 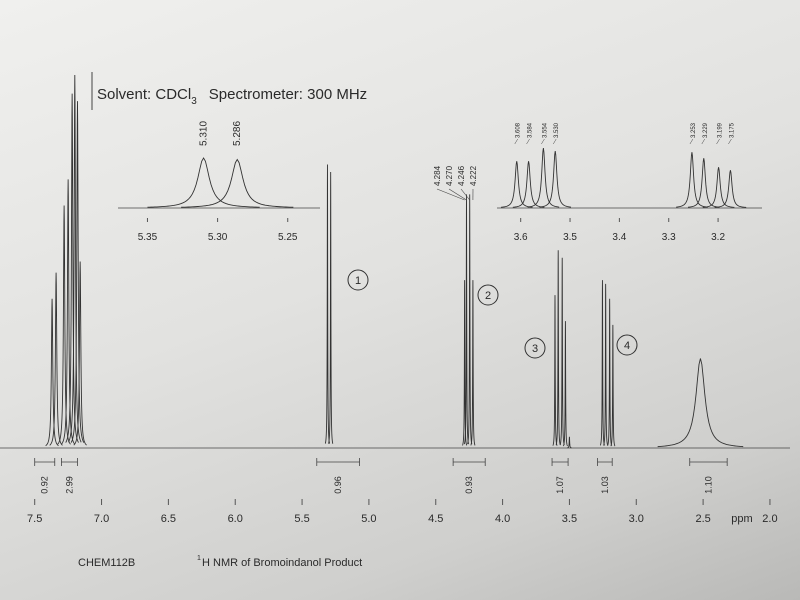 What do you see at coordinates (521, 237) in the screenshot?
I see `inset-x-tick-label: 3.6` at bounding box center [521, 237].